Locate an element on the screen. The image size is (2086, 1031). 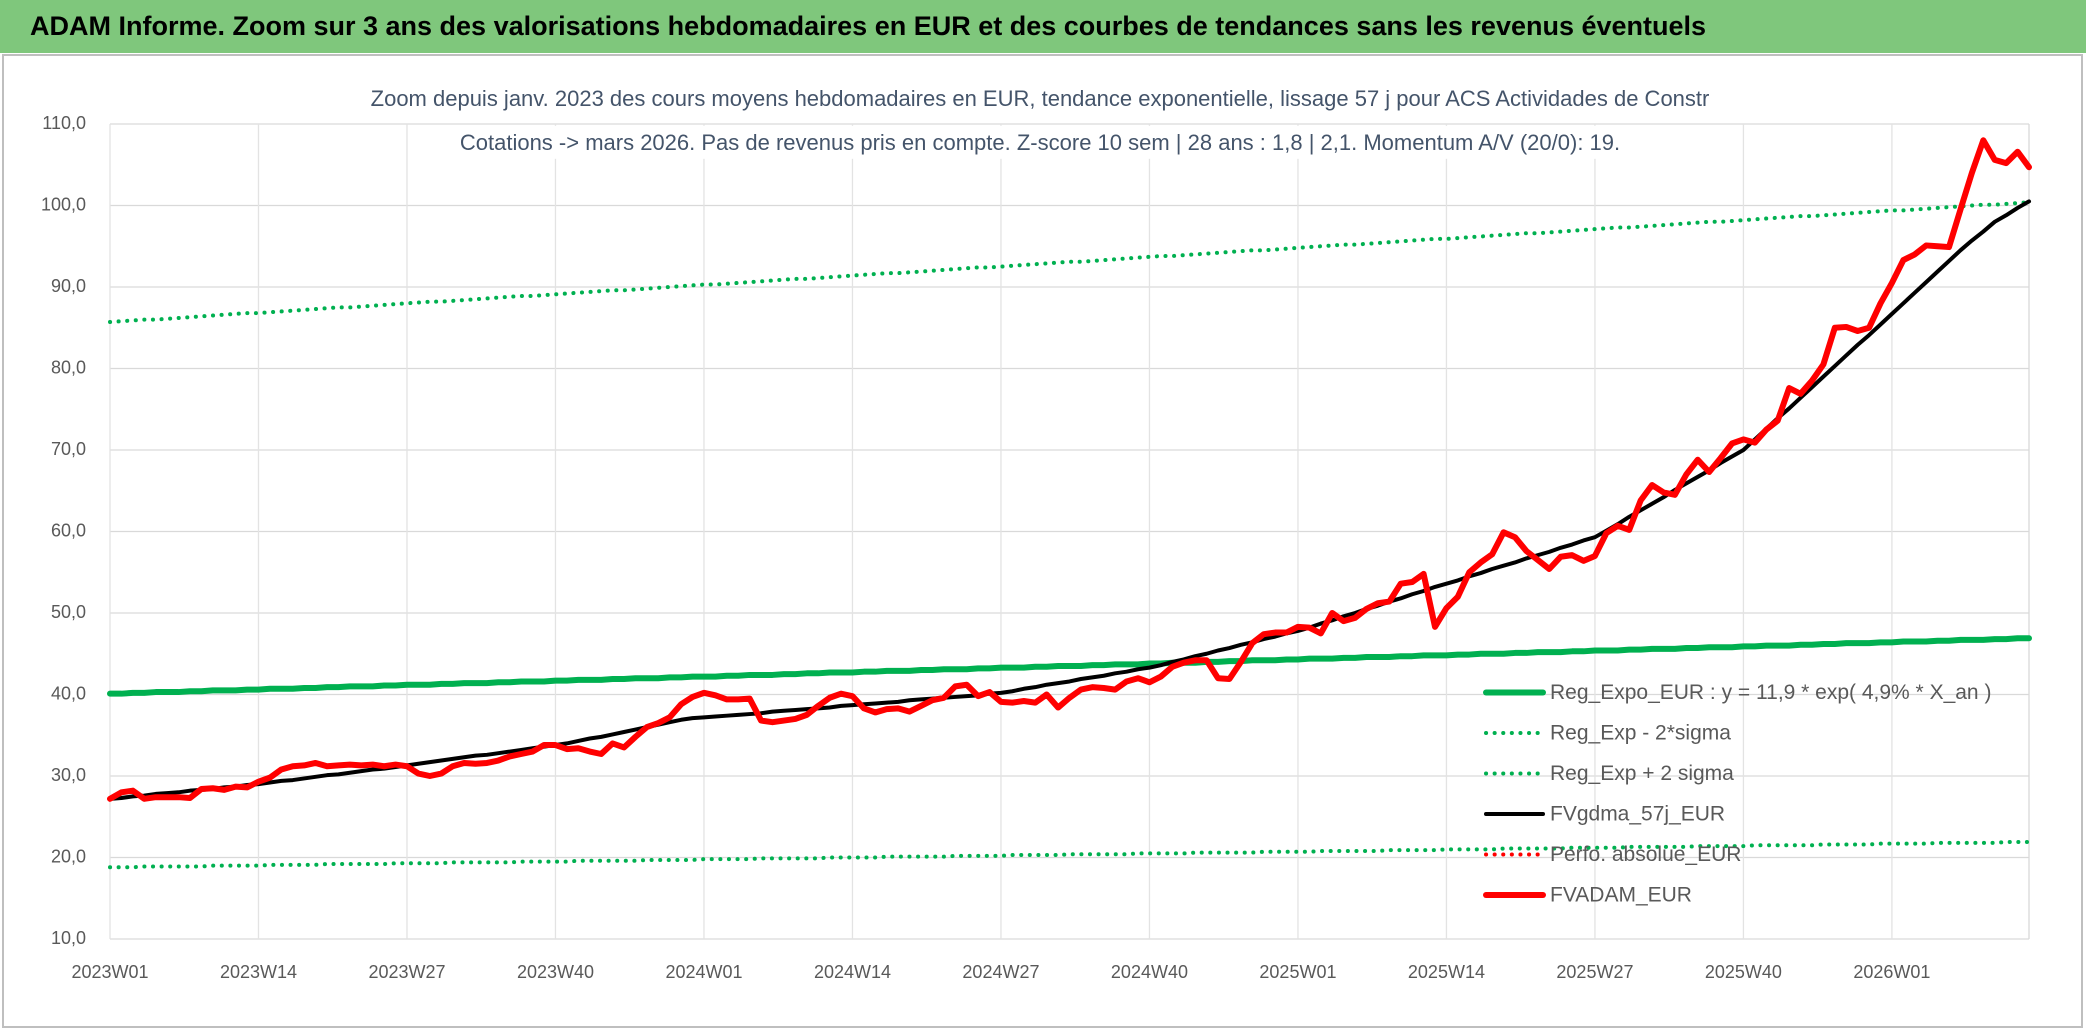
x-tick-label: 2025W40 is located at coordinates (1743, 972).